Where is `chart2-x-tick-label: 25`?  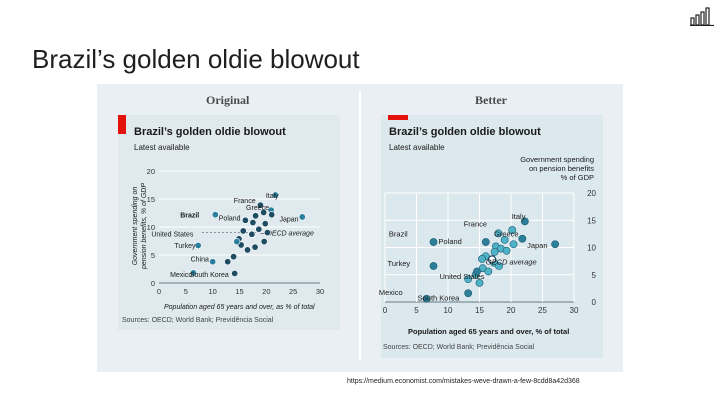 chart2-x-tick-label: 25 is located at coordinates (542, 310).